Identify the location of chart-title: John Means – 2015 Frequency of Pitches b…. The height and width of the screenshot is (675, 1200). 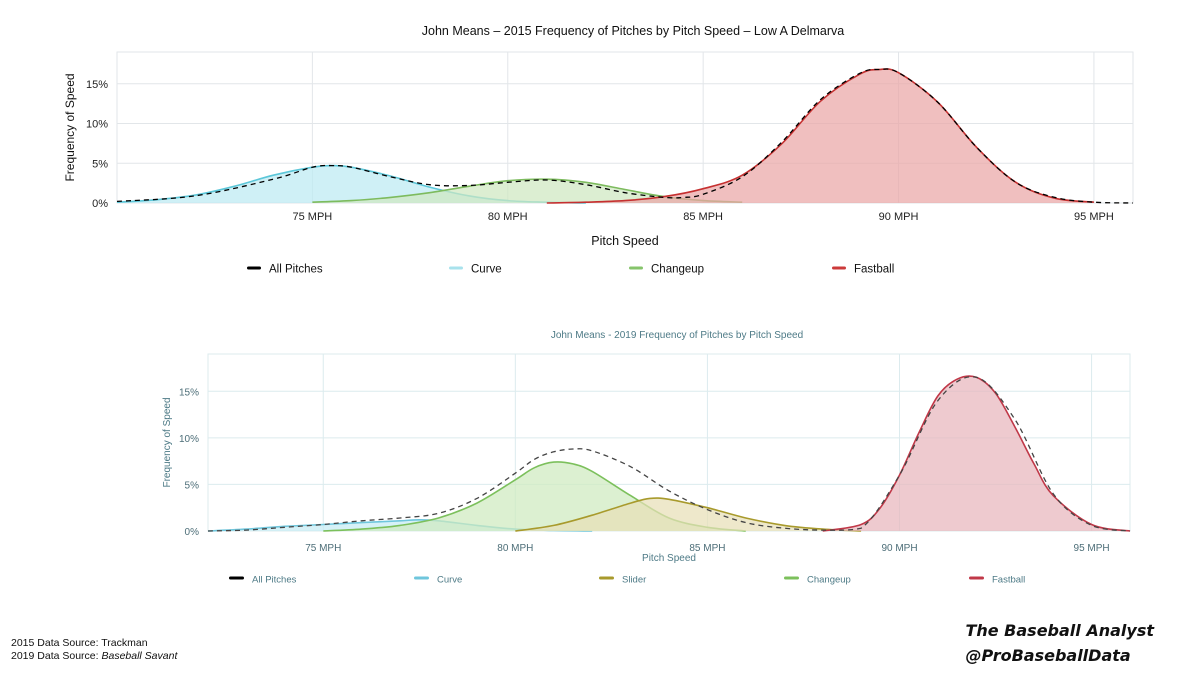
(633, 31).